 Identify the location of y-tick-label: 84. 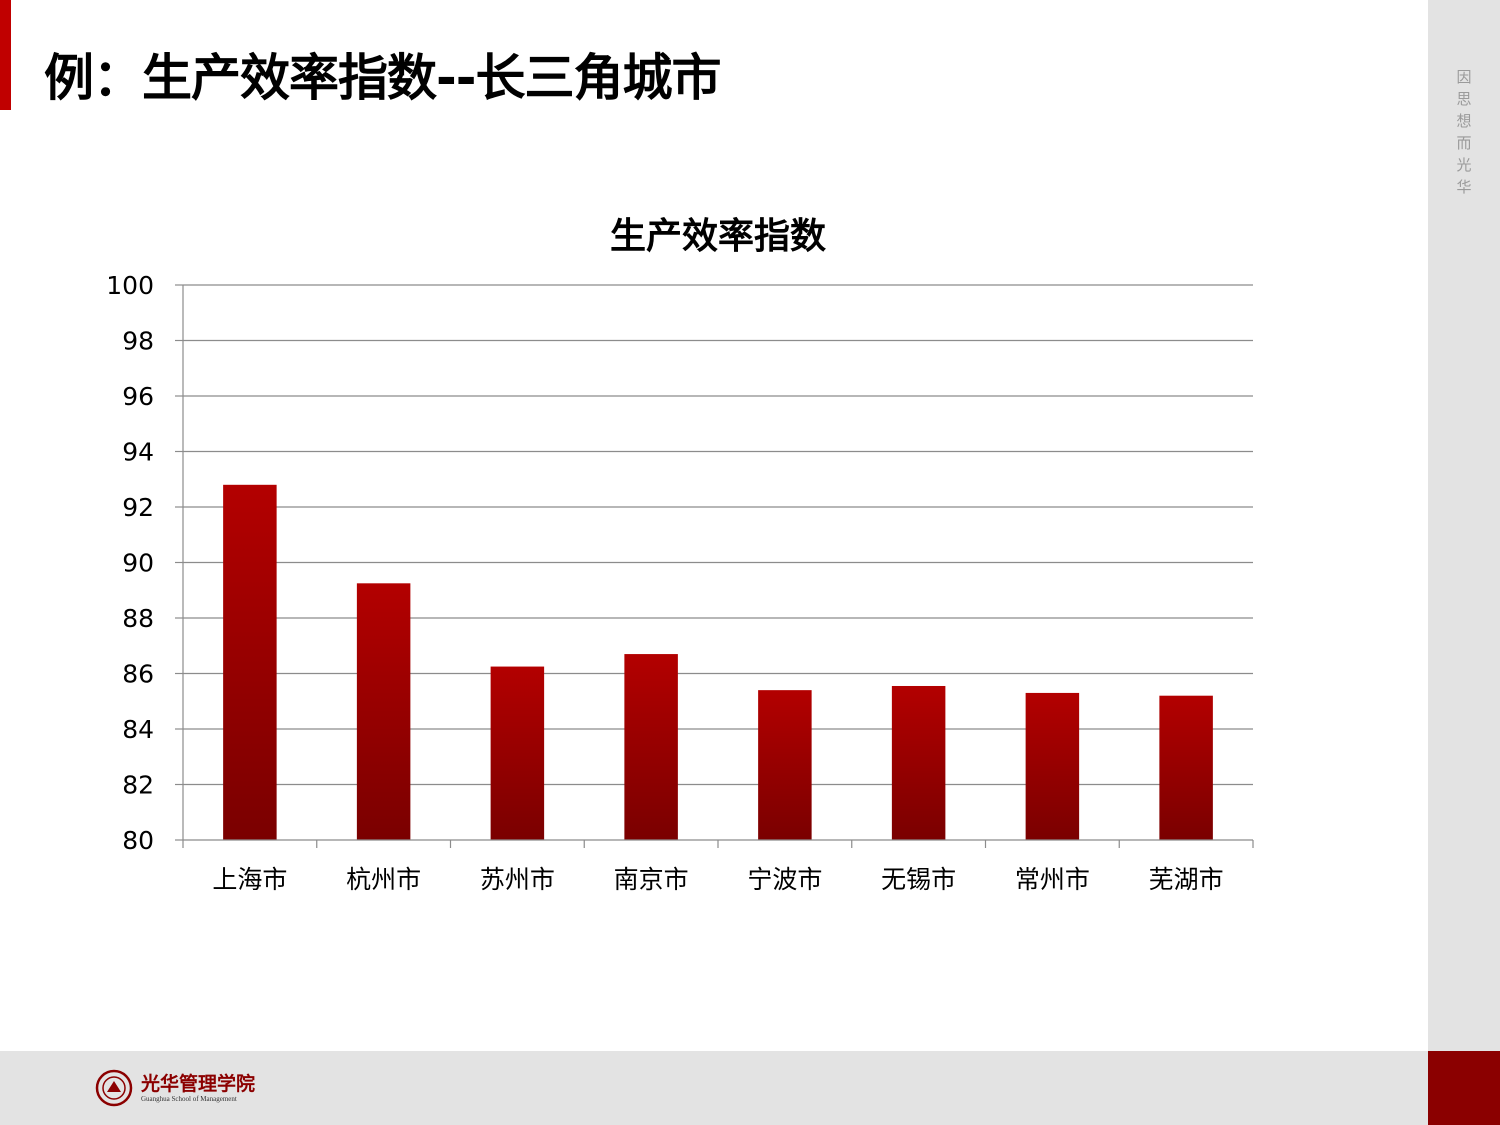
(138, 729).